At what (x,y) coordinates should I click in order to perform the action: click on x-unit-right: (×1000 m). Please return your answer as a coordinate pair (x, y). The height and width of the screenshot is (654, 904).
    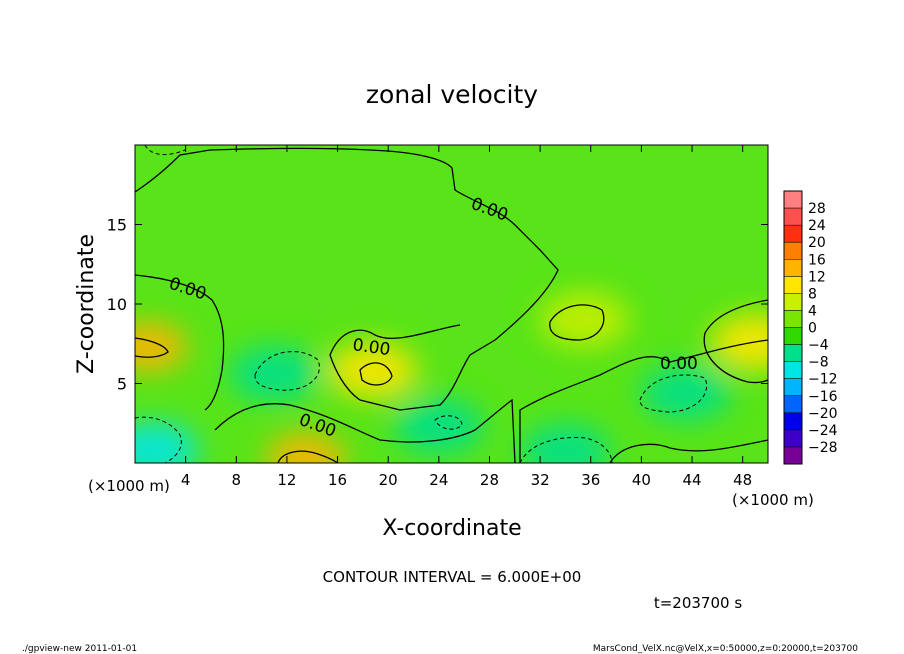
    Looking at the image, I should click on (773, 500).